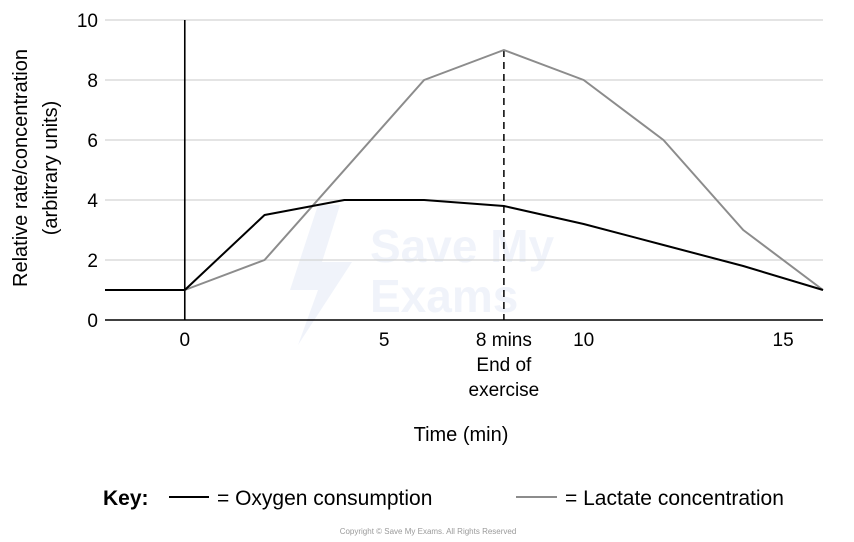 This screenshot has height=542, width=854. What do you see at coordinates (324, 498) in the screenshot?
I see `legend-label-oxygen: = Oxygen consumption` at bounding box center [324, 498].